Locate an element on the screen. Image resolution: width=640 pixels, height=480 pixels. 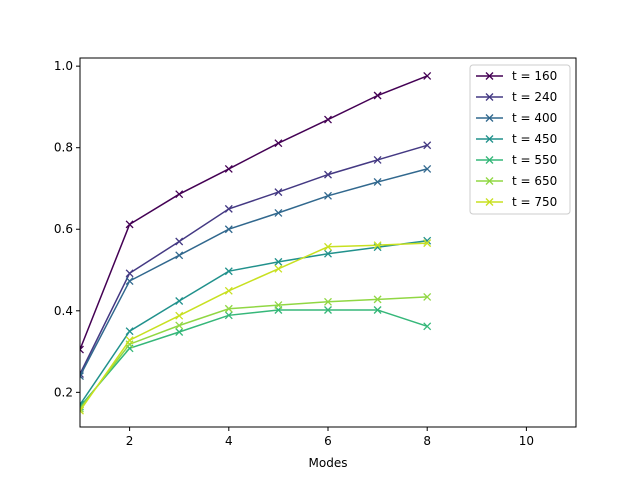
x-tick-label: 6 is located at coordinates (328, 441).